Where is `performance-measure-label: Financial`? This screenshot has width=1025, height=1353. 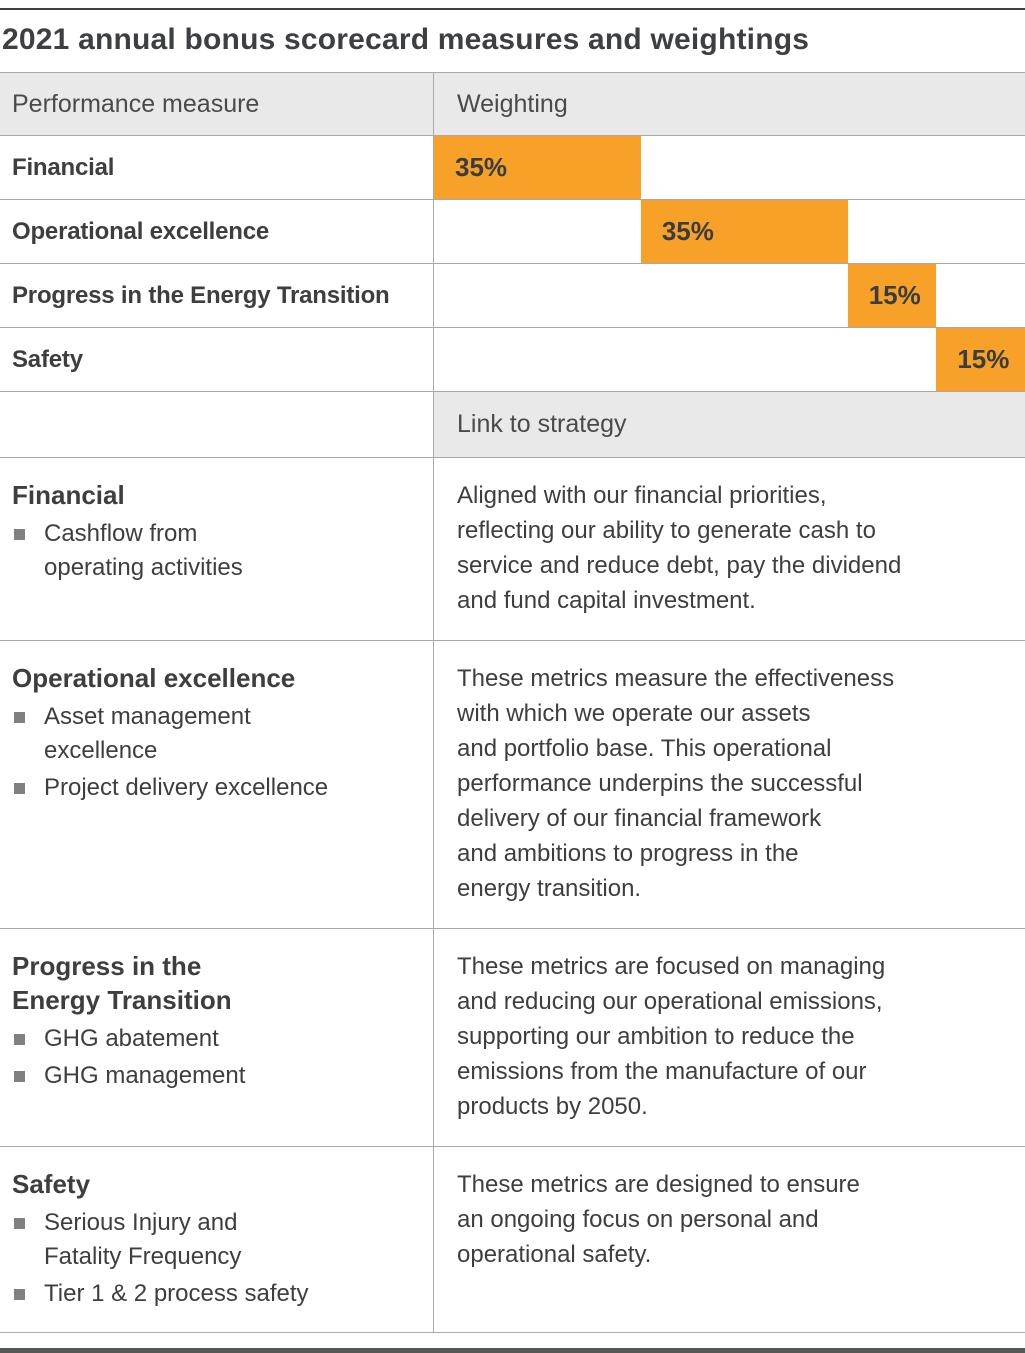
performance-measure-label: Financial is located at coordinates (63, 167).